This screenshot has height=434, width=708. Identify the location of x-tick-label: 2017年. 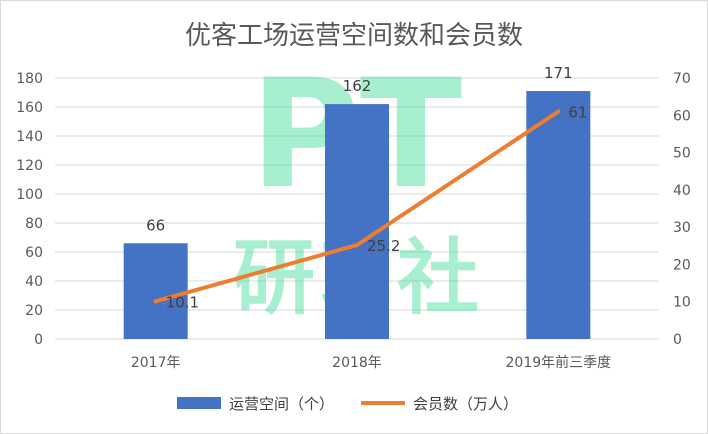
(156, 363).